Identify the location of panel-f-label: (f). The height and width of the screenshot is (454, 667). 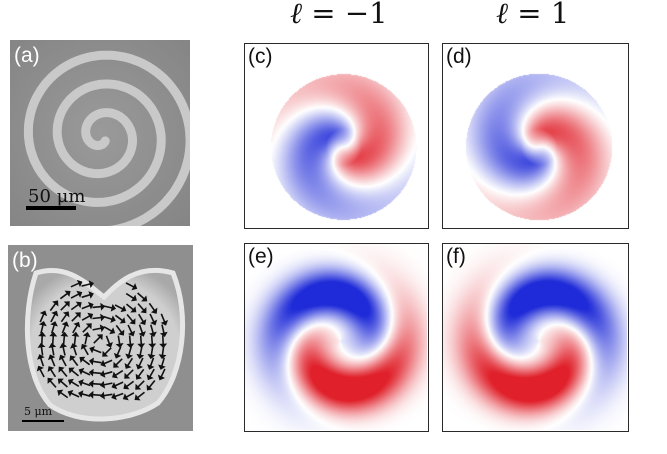
(456, 256).